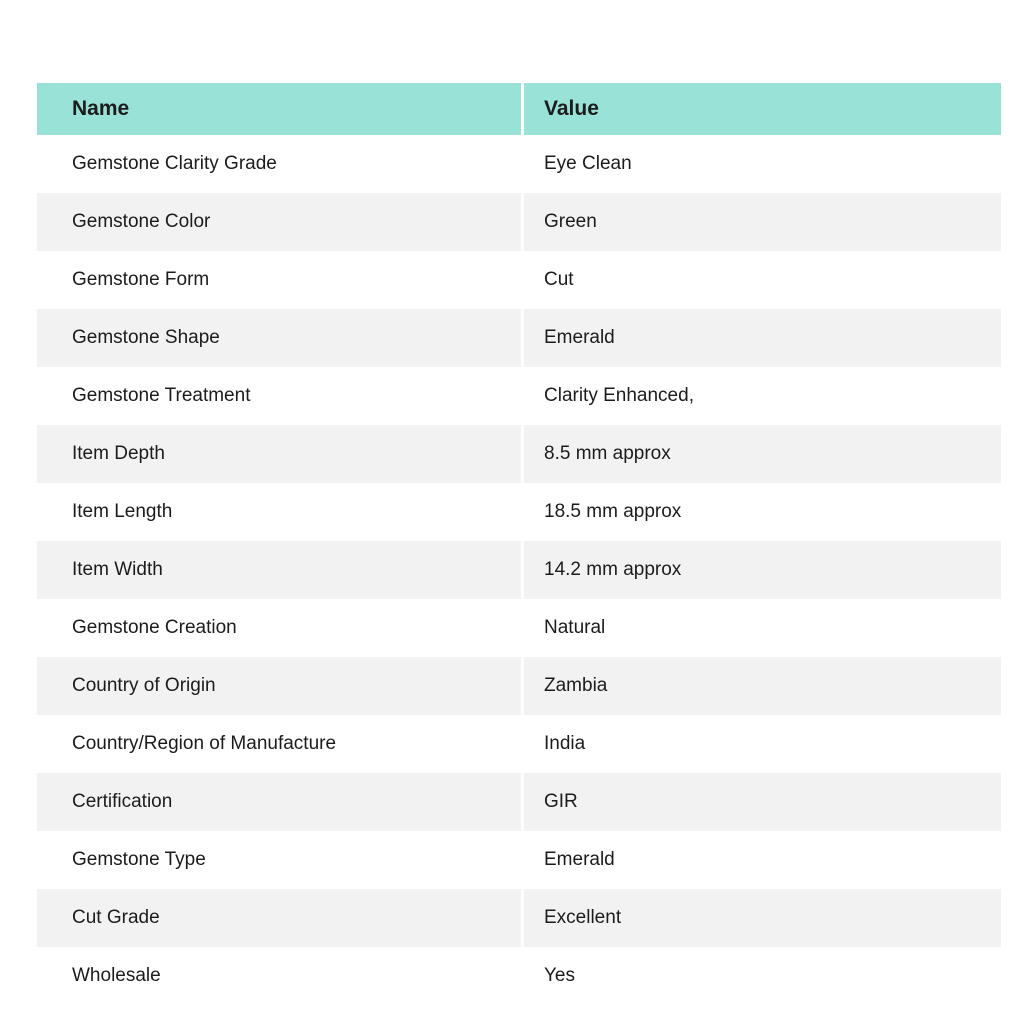 The image size is (1024, 1024). What do you see at coordinates (762, 280) in the screenshot?
I see `value-cell: Cut` at bounding box center [762, 280].